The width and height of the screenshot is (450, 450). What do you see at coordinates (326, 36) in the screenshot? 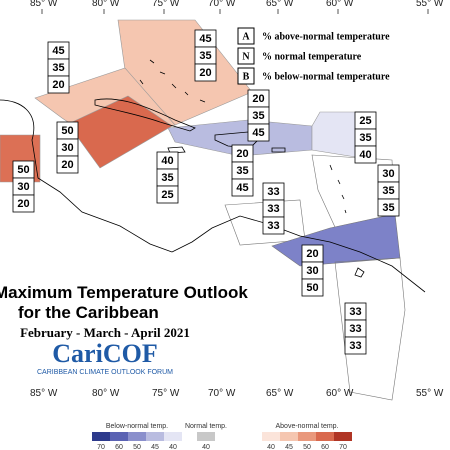
I see `legend-text: % above-normal temperature` at bounding box center [326, 36].